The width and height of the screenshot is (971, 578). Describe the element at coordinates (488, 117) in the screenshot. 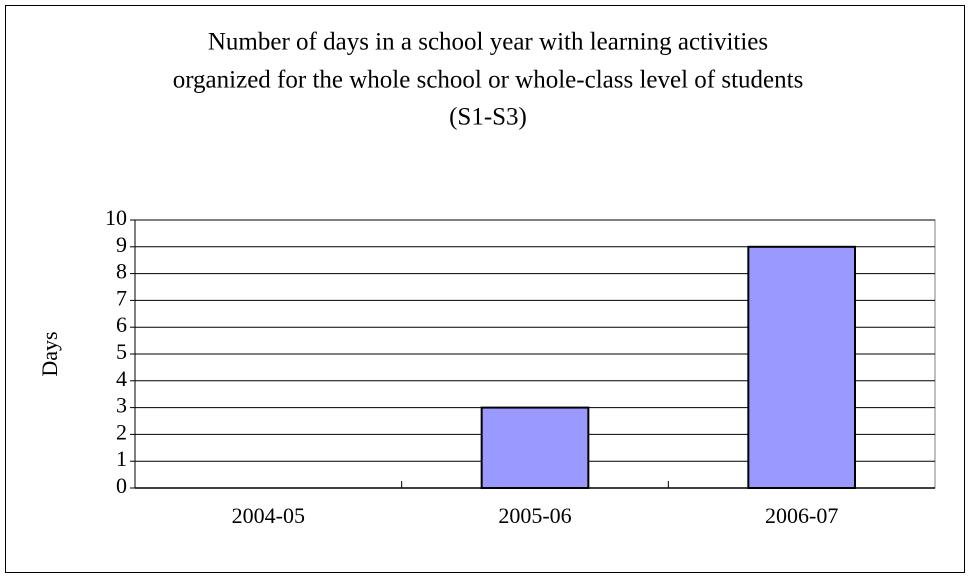

I see `chart-title: (S1-S3)` at that location.